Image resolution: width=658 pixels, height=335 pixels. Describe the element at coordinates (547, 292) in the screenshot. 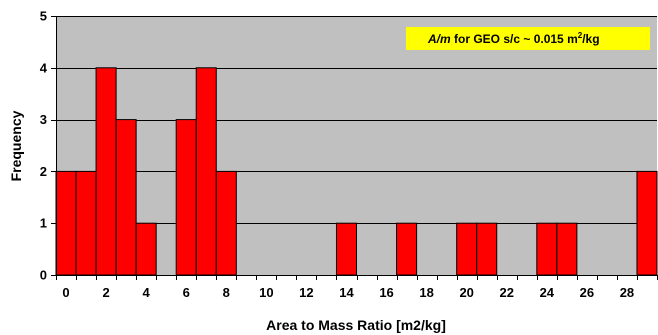

I see `x-tick-label: 24` at that location.